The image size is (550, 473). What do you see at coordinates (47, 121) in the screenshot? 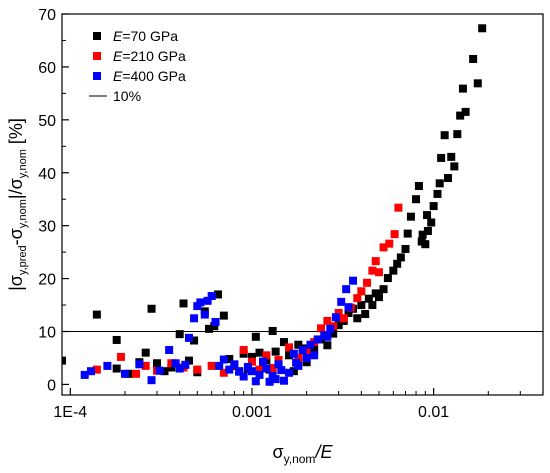
I see `y-tick-label: 50` at bounding box center [47, 121].